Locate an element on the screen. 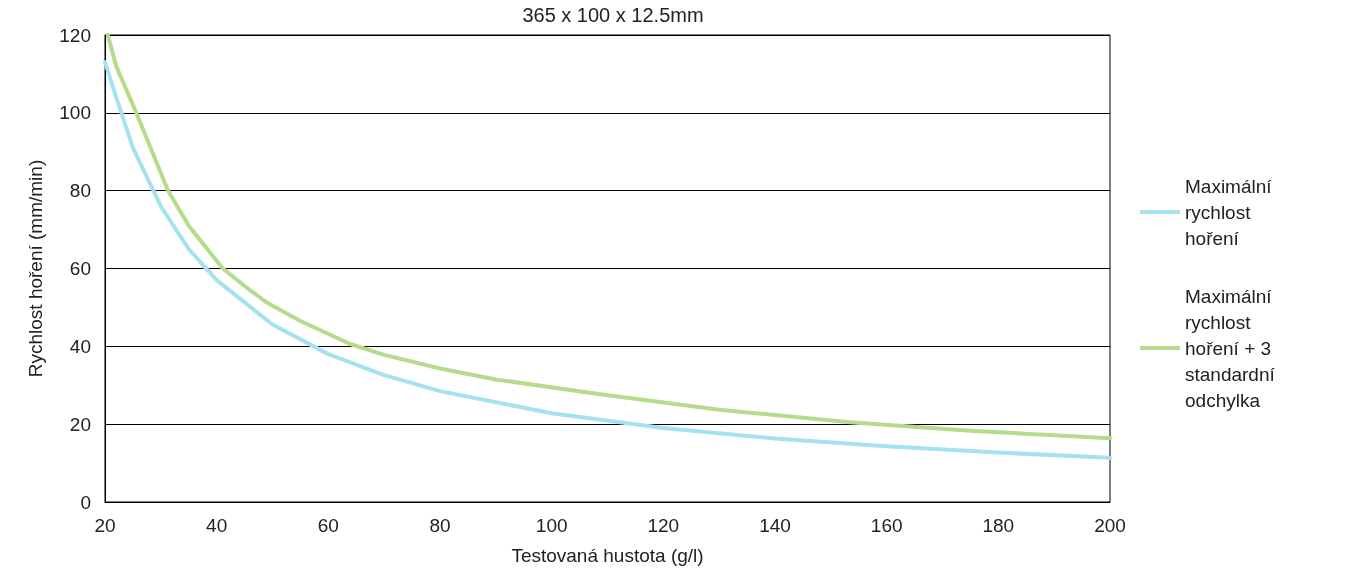  x-tick-label: 60 is located at coordinates (328, 525).